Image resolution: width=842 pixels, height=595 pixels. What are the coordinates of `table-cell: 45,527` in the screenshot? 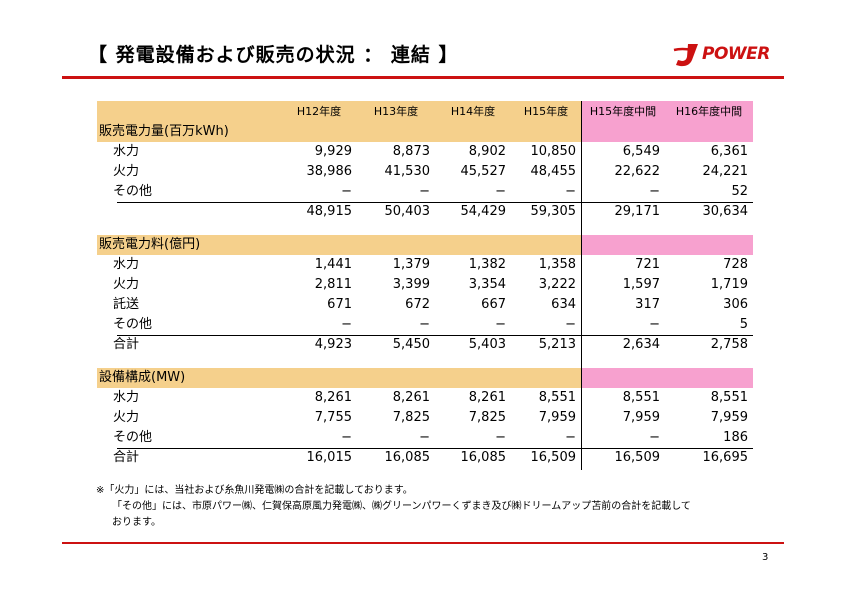 It's located at (483, 171).